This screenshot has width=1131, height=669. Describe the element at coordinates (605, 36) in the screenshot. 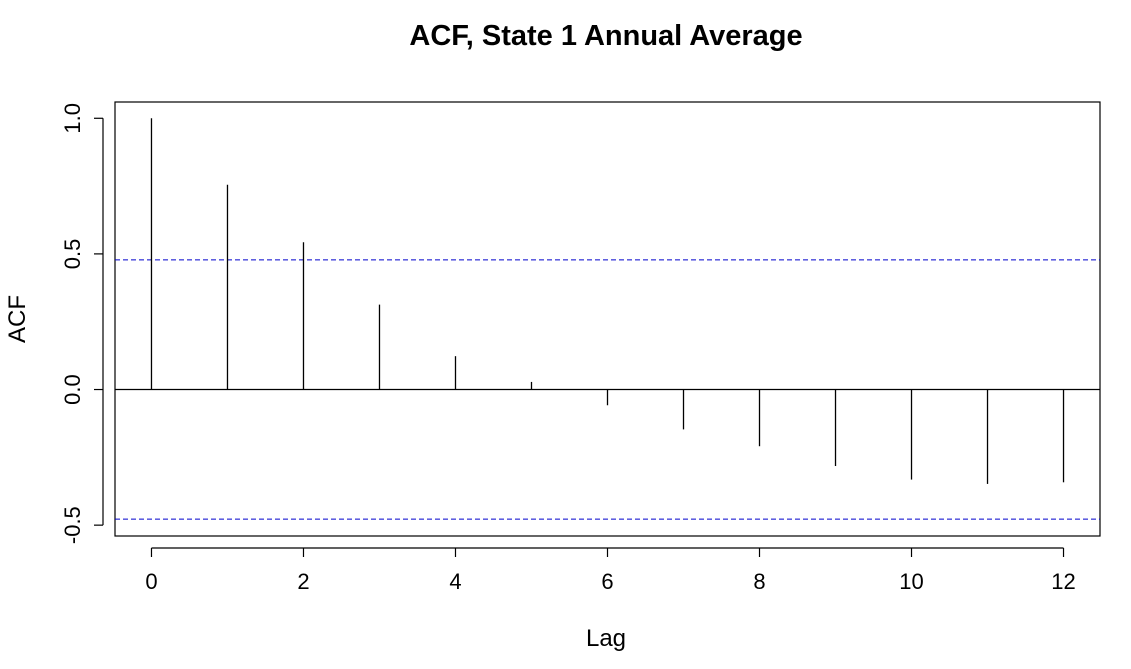

I see `chart-title: ACF, State 1 Annual Average` at that location.